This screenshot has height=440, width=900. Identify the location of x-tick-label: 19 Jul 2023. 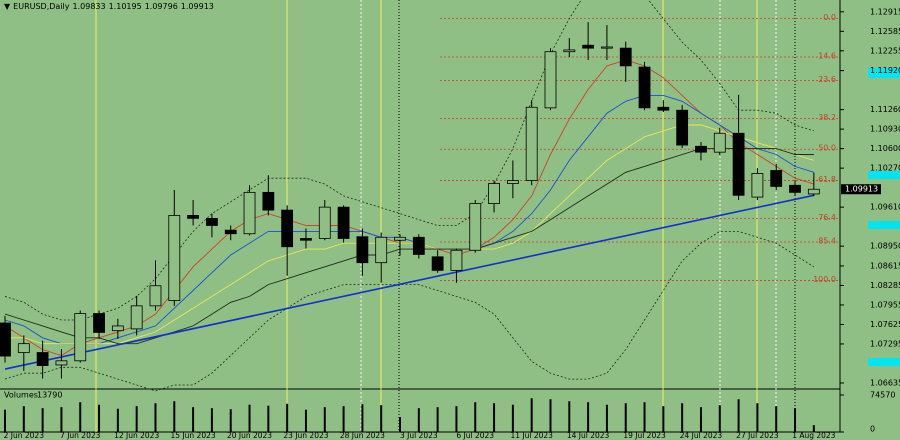
(644, 435).